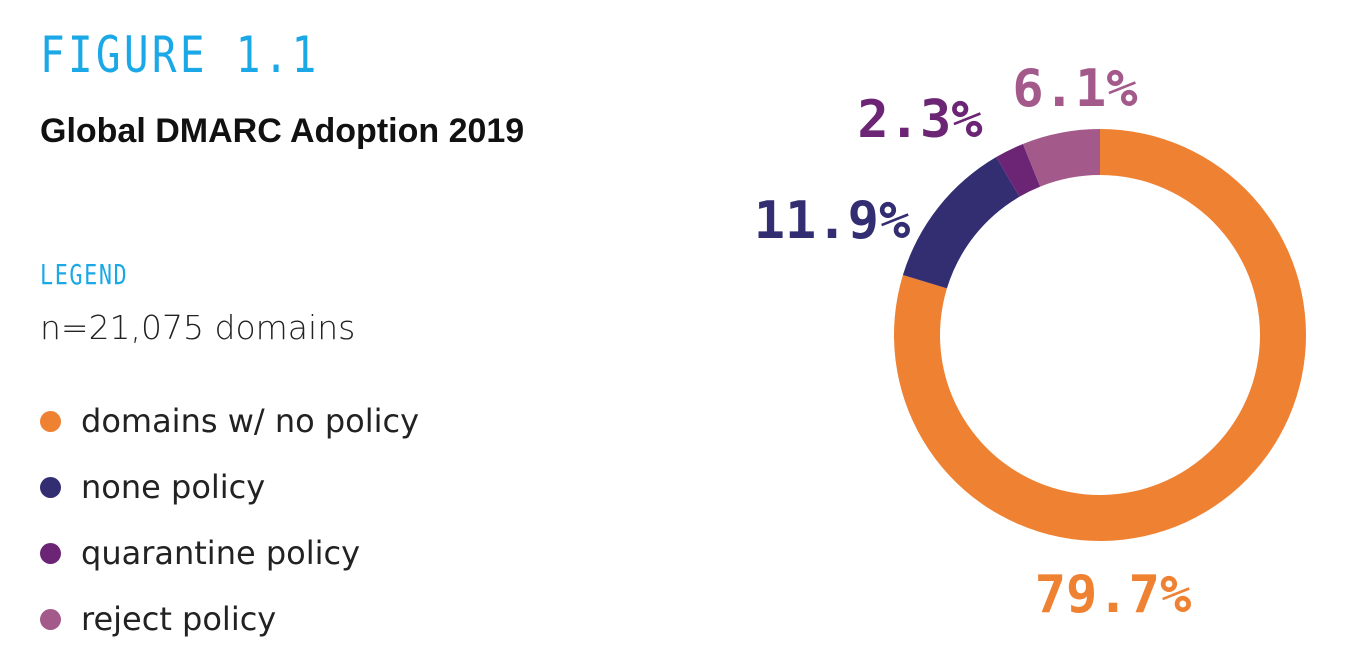  Describe the element at coordinates (198, 327) in the screenshot. I see `legend-note: n=21,075 domains` at that location.